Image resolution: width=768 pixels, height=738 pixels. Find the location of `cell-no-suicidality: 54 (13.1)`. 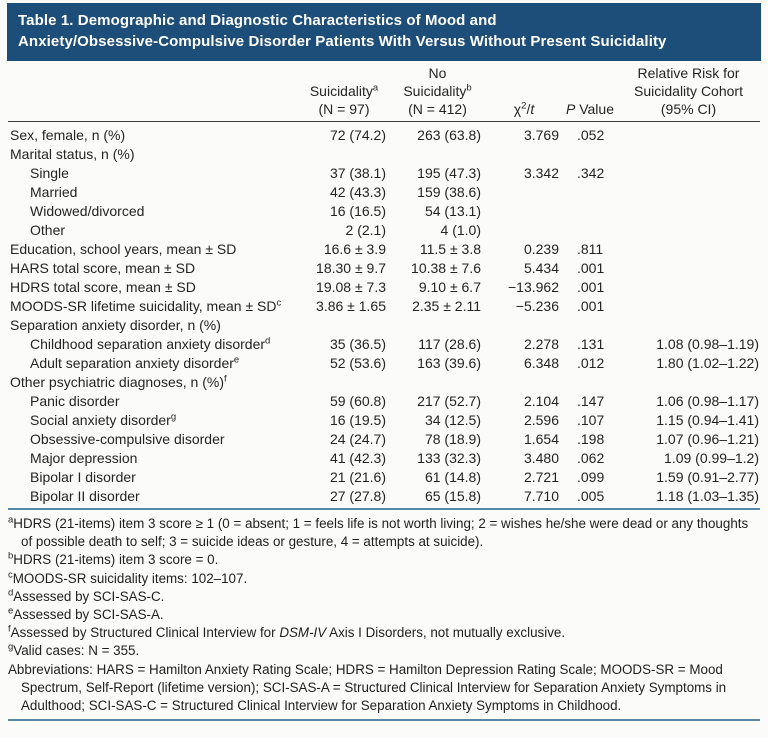

cell-no-suicidality: 54 (13.1) is located at coordinates (452, 211).